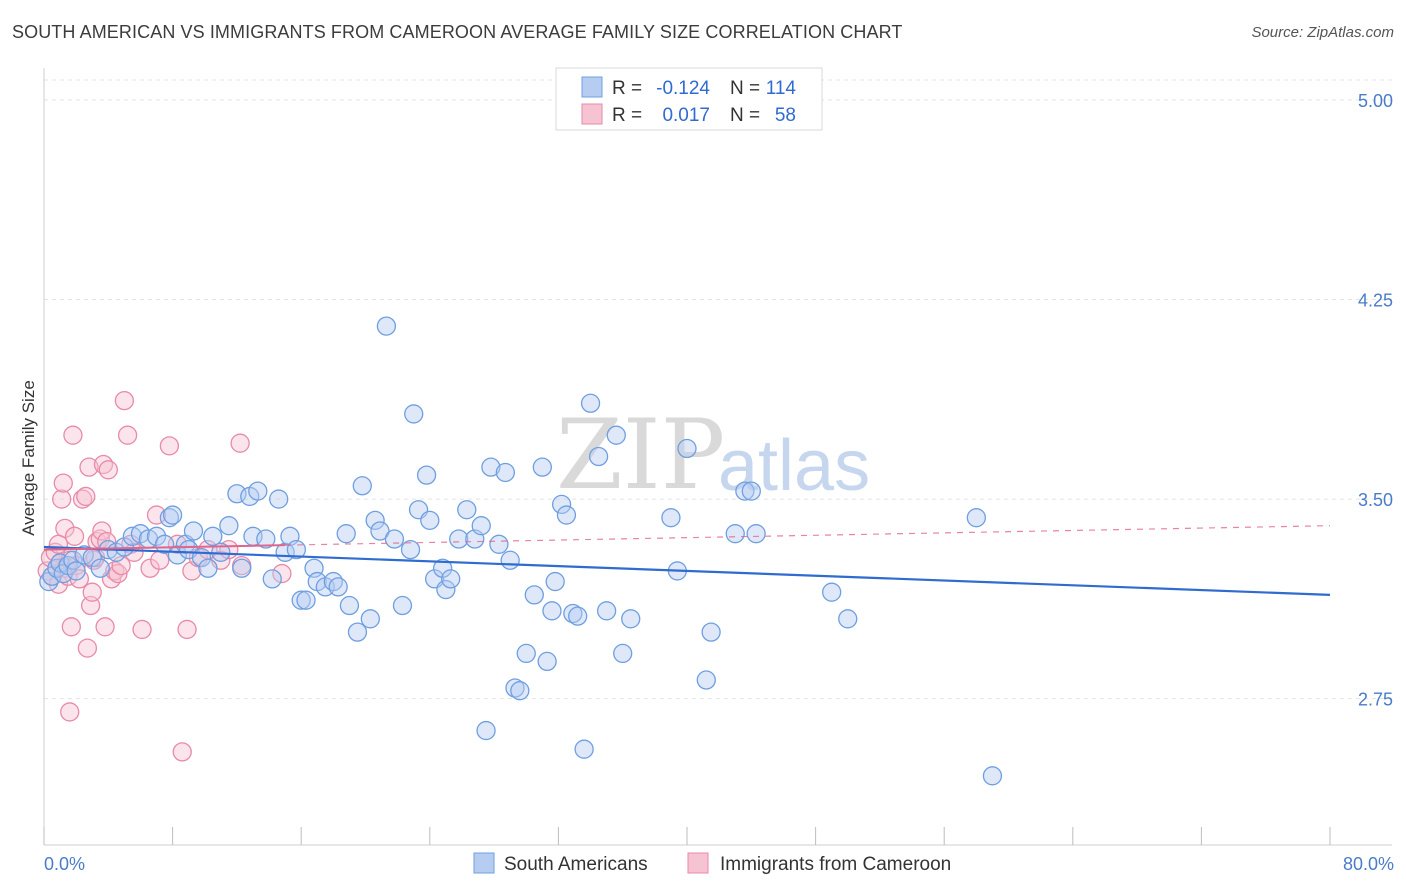 The width and height of the screenshot is (1406, 892). What do you see at coordinates (576, 864) in the screenshot?
I see `bottom-legend-series-1: South Americans` at bounding box center [576, 864].